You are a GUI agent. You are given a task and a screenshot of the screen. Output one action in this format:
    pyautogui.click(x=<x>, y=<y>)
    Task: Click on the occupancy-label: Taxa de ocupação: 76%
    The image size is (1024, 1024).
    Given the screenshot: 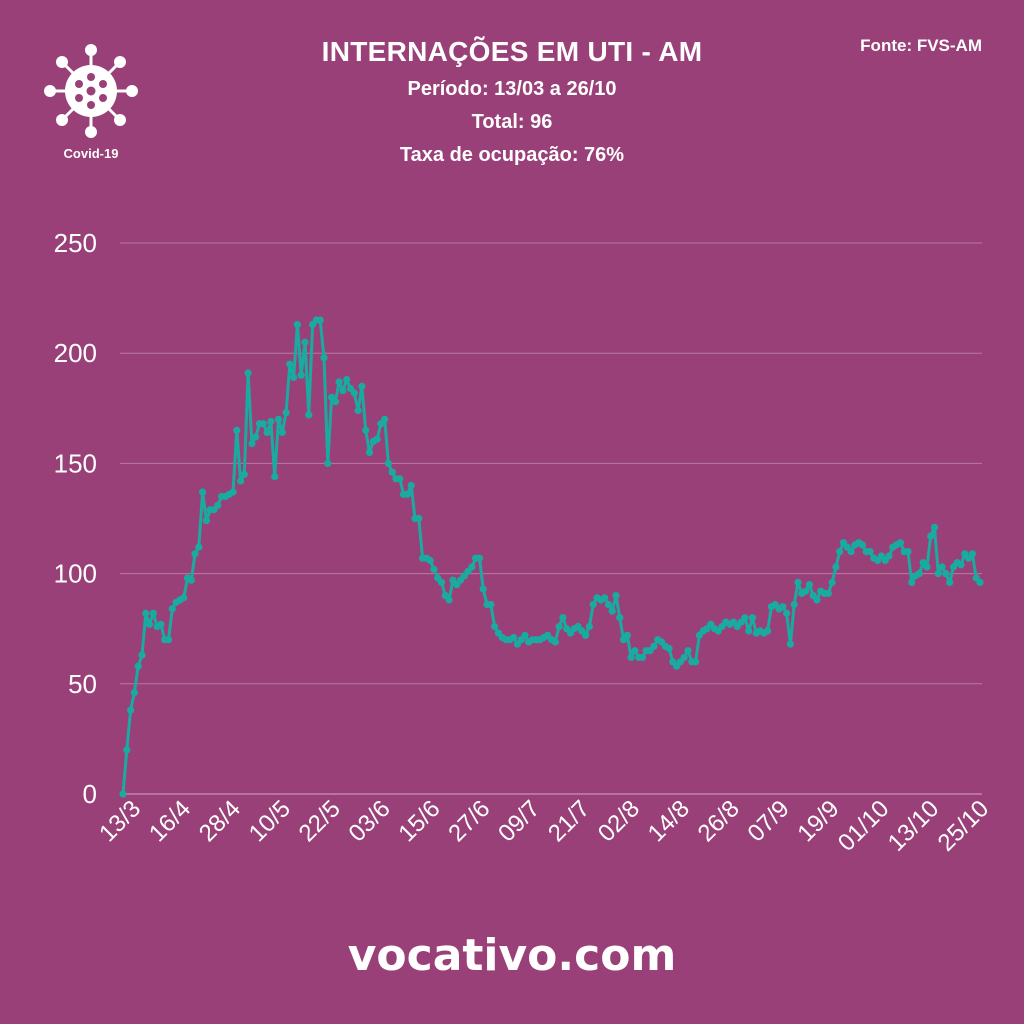 What is the action you would take?
    pyautogui.click(x=512, y=155)
    